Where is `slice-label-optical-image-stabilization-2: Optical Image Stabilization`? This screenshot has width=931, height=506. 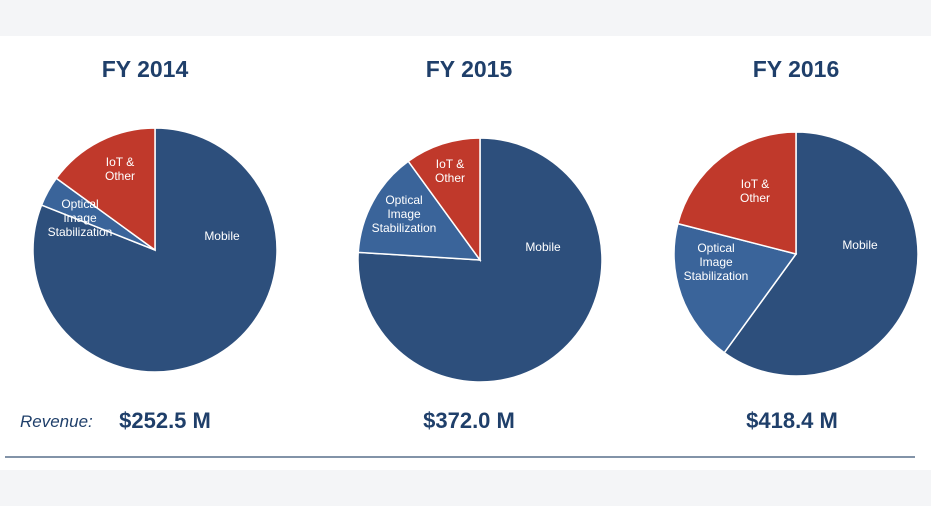
slice-label-optical-image-stabilization-2: Optical Image Stabilization is located at coordinates (404, 214).